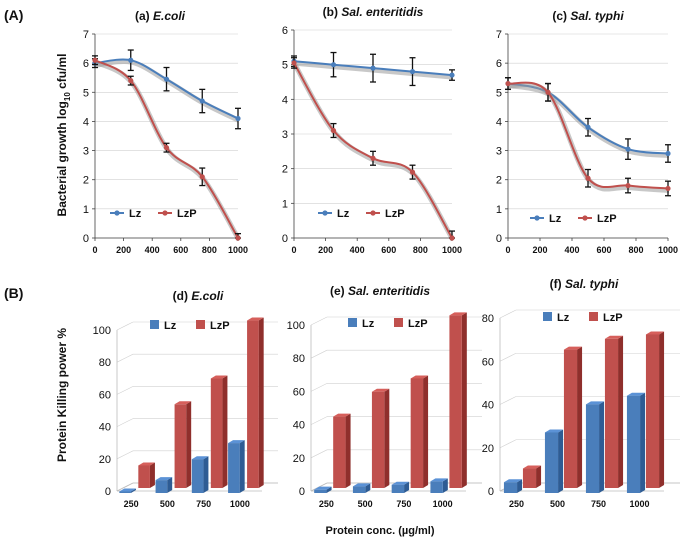  Describe the element at coordinates (593, 316) in the screenshot. I see `legend-swatch-lzp` at that location.